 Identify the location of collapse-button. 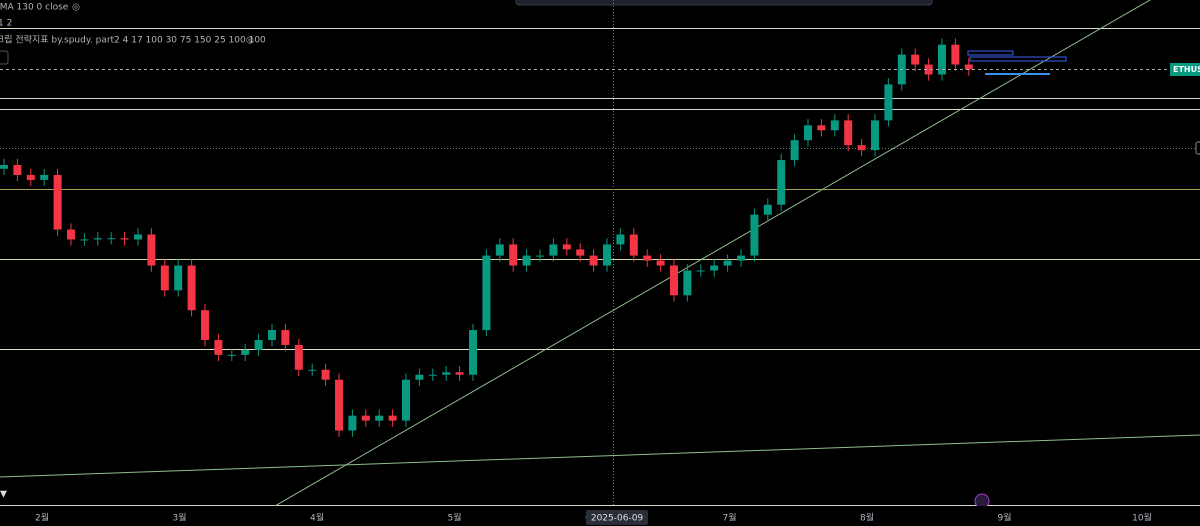
(4, 57).